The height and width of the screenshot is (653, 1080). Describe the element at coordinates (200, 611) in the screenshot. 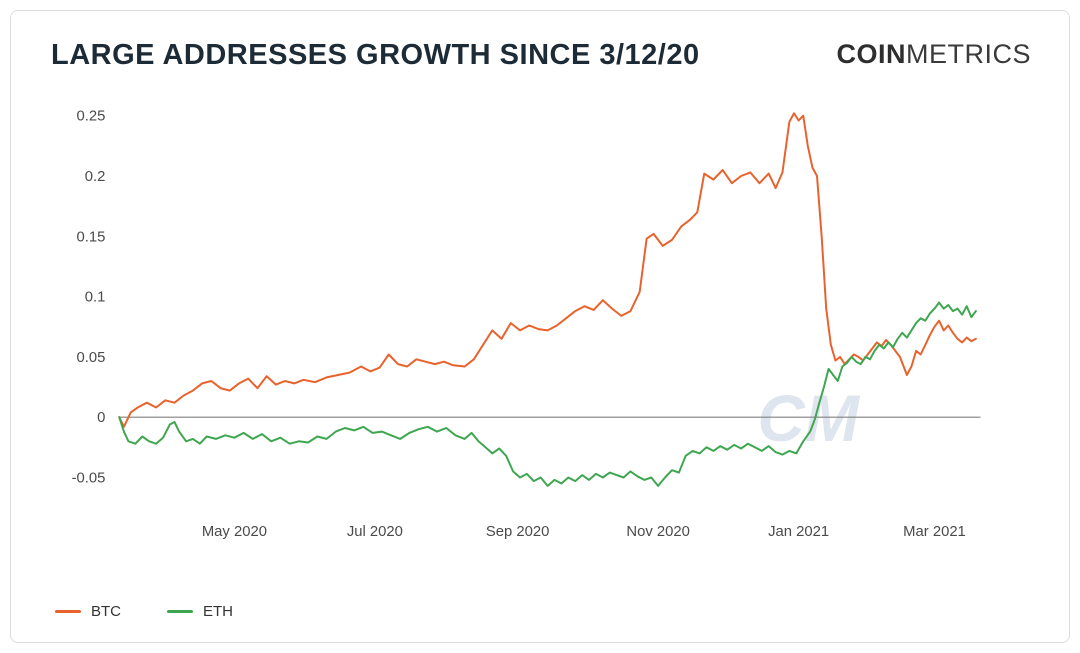

I see `legend-item-eth: ETH` at that location.